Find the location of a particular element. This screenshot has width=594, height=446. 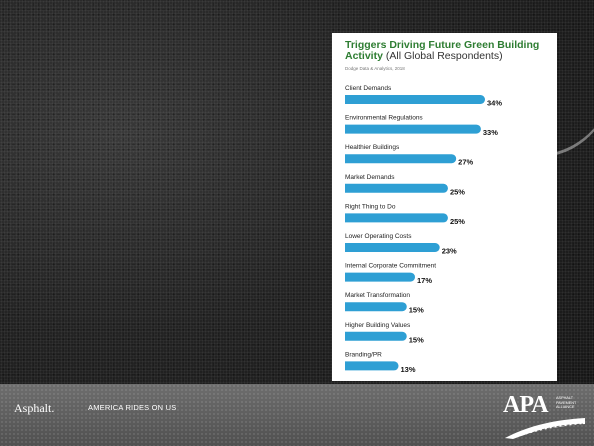

logo-letters: APA is located at coordinates (526, 405).